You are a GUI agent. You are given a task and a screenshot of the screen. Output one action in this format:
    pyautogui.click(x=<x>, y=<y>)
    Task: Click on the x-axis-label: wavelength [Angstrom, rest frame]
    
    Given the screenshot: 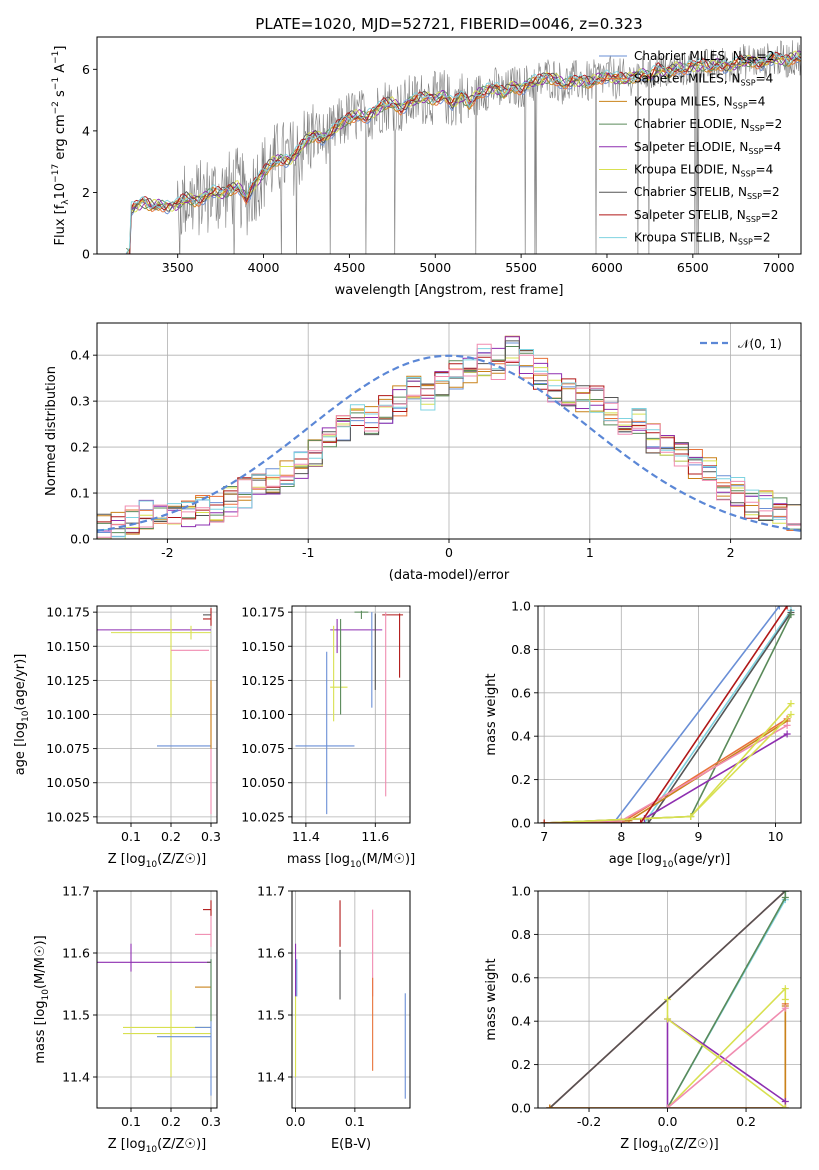 What is the action you would take?
    pyautogui.click(x=449, y=290)
    